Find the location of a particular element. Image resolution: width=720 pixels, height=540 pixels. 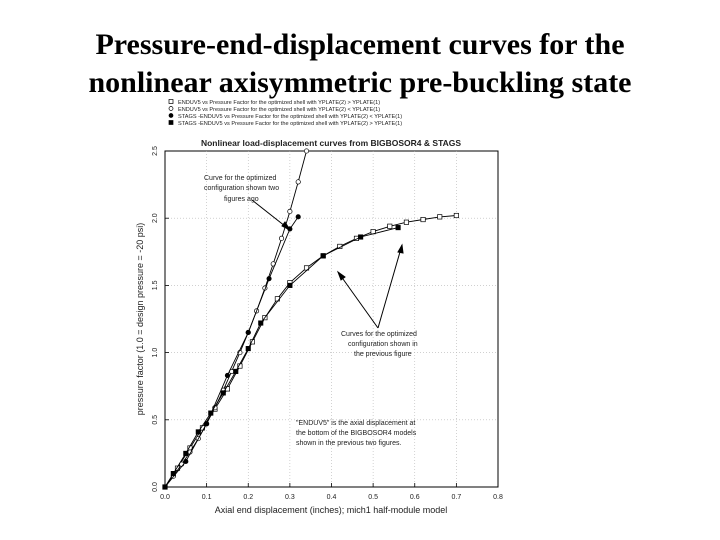

annotation-arrow-2a is located at coordinates (358, 300).